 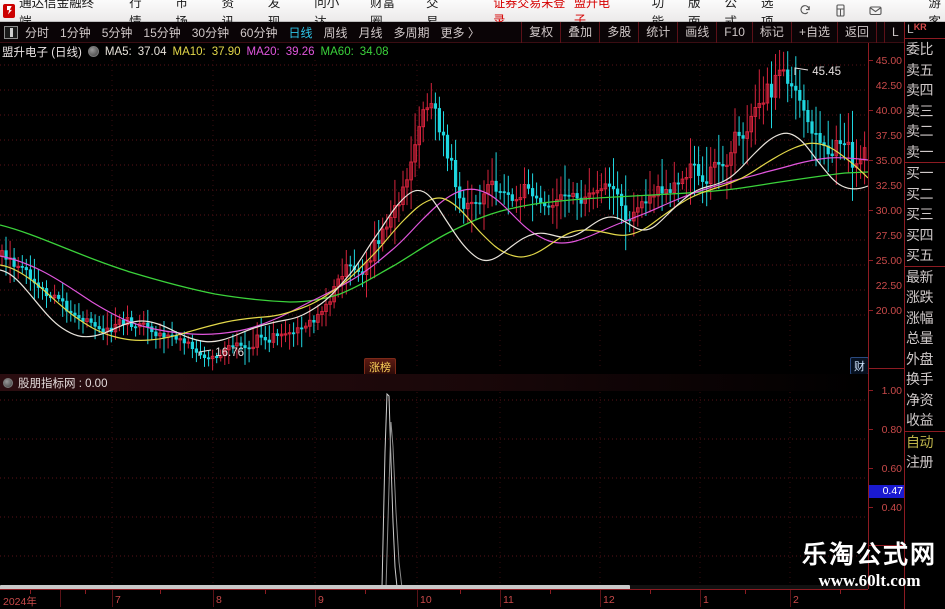 I want to click on ob-row-sell2: 卖二, so click(x=920, y=131).